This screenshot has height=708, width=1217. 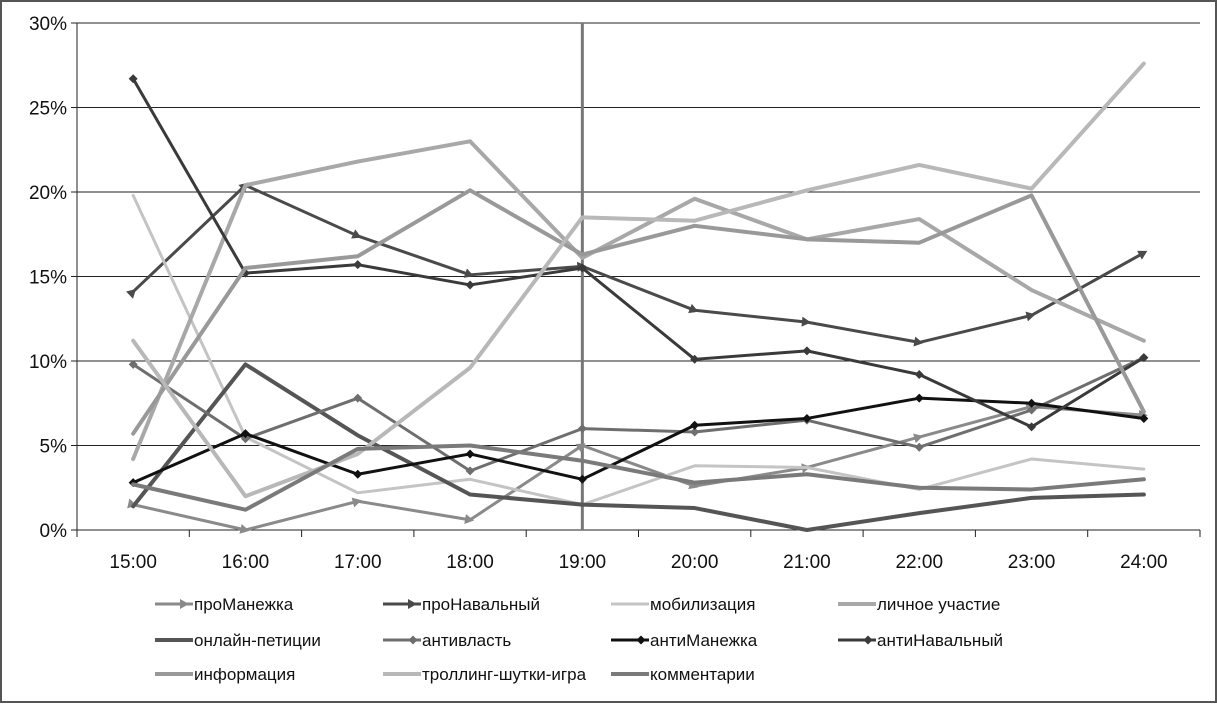 What do you see at coordinates (704, 640) in the screenshot?
I see `legend-label: антиМанежка` at bounding box center [704, 640].